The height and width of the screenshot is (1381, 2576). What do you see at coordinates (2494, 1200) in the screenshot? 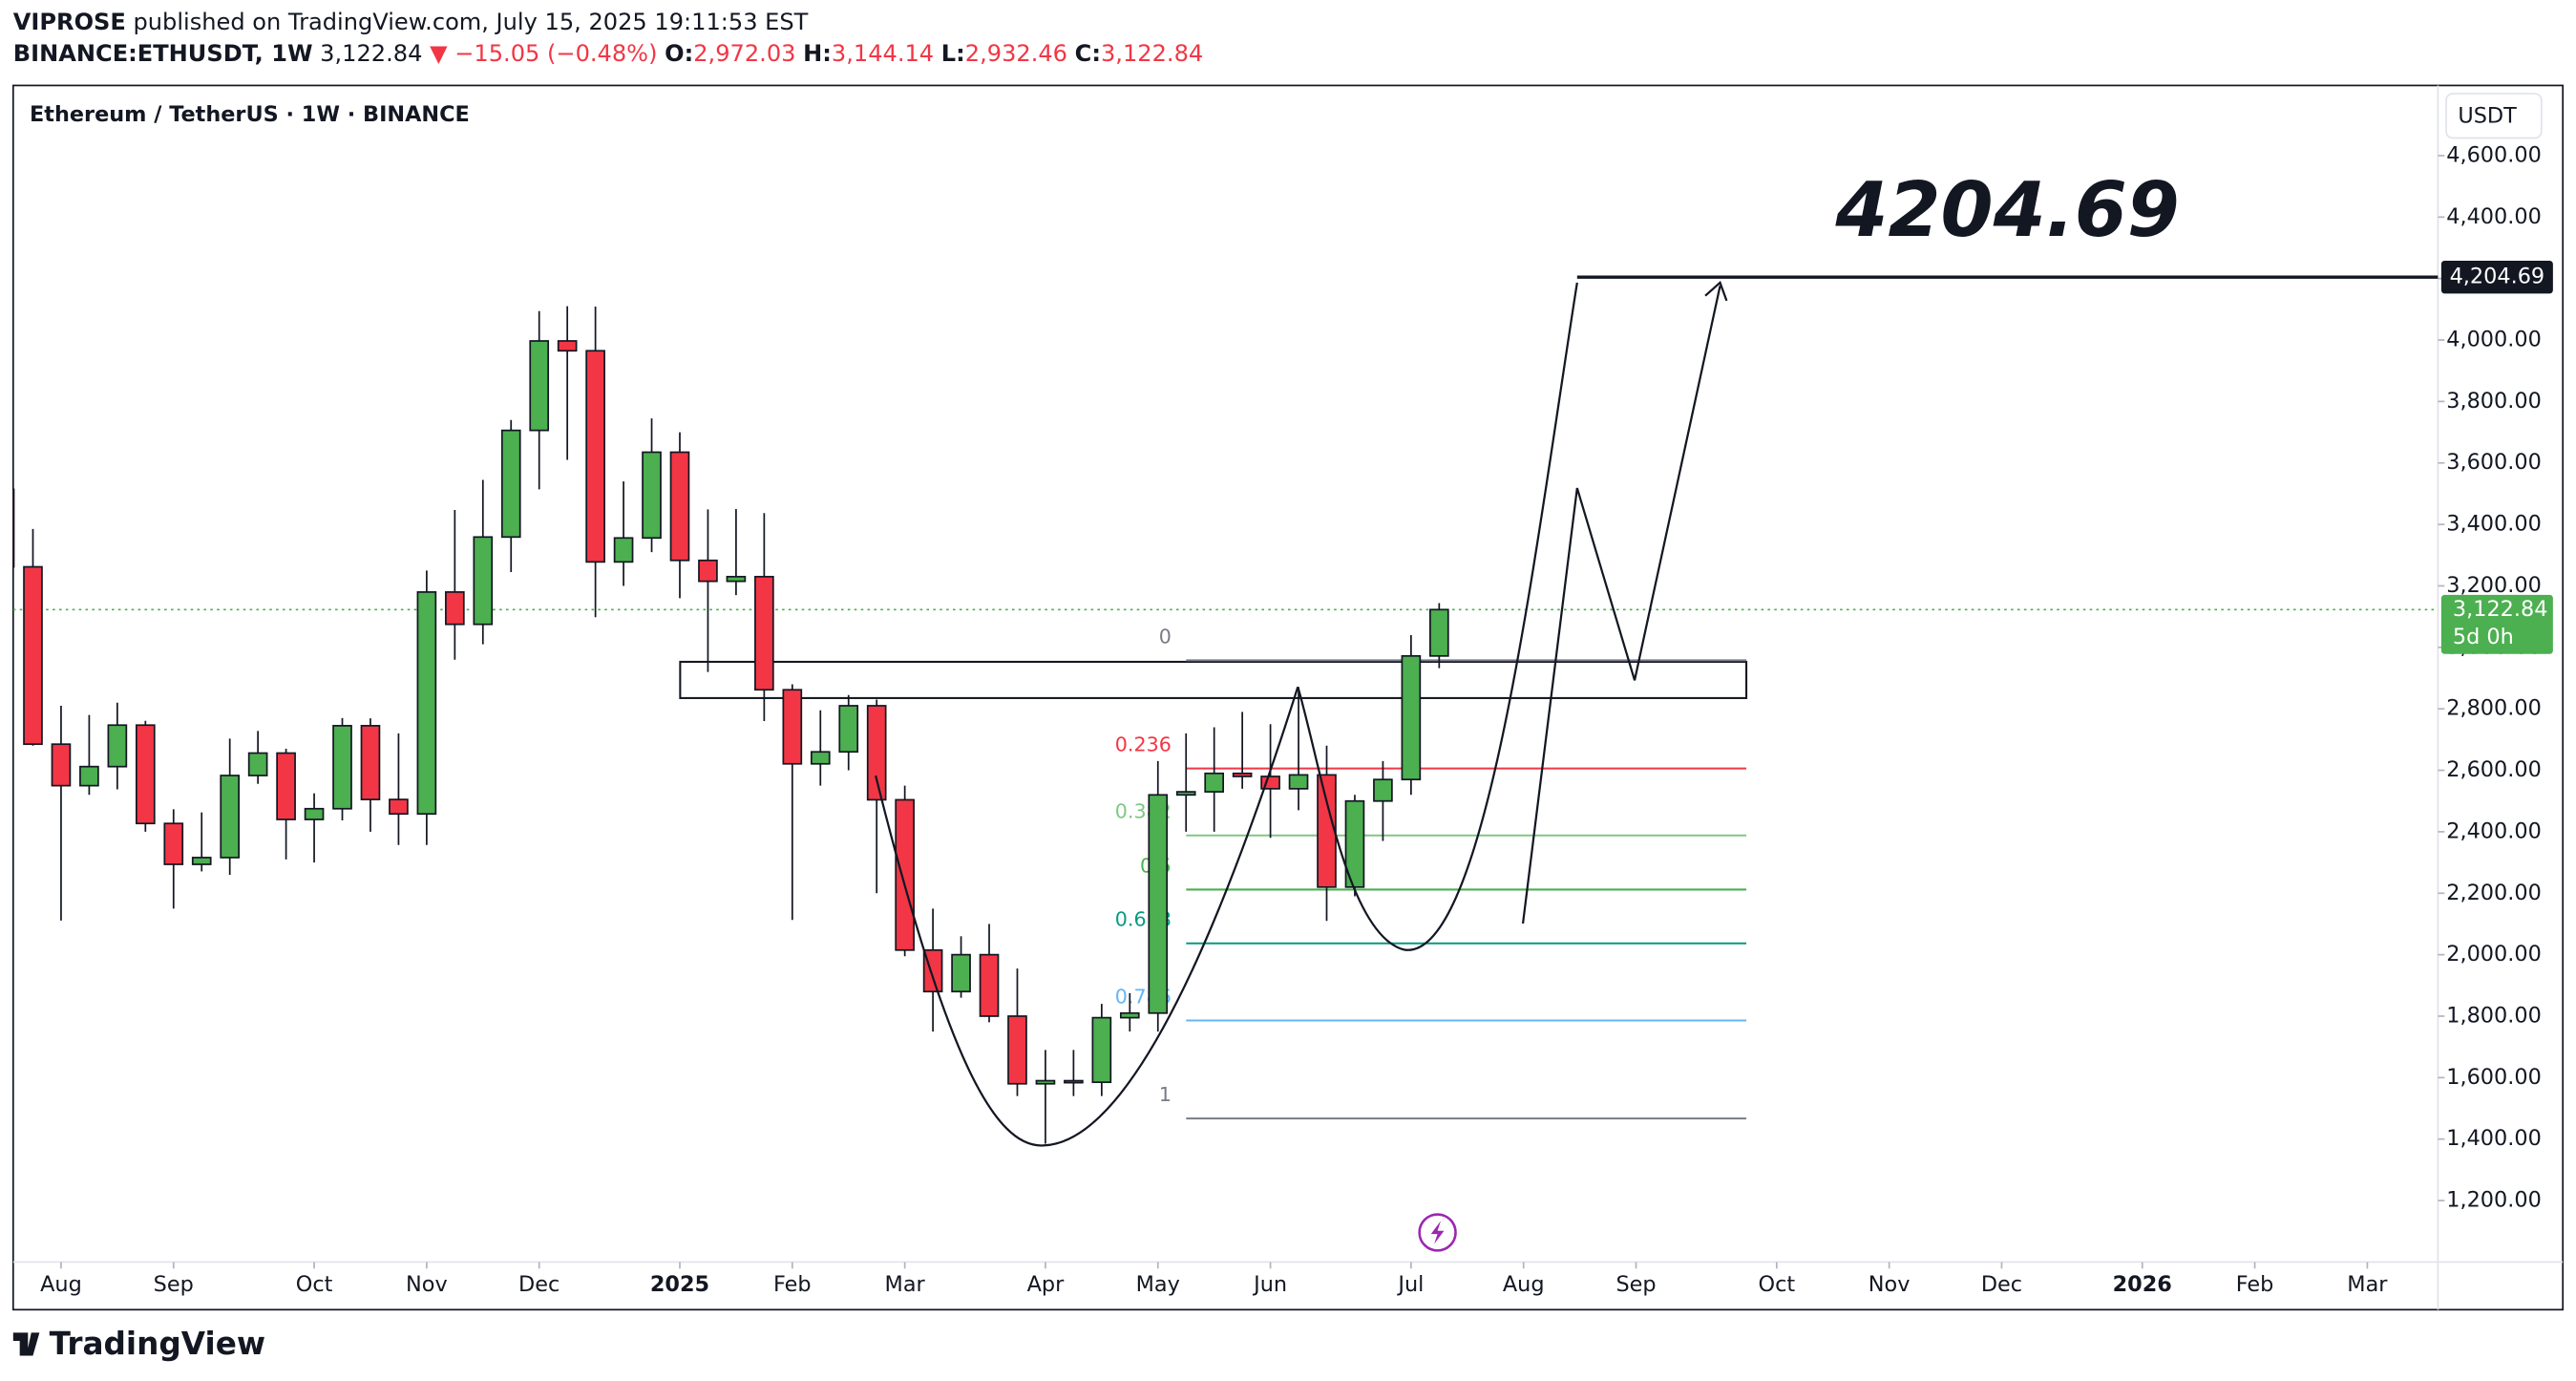
I see `y-tick-label: 1,200.00` at bounding box center [2494, 1200].